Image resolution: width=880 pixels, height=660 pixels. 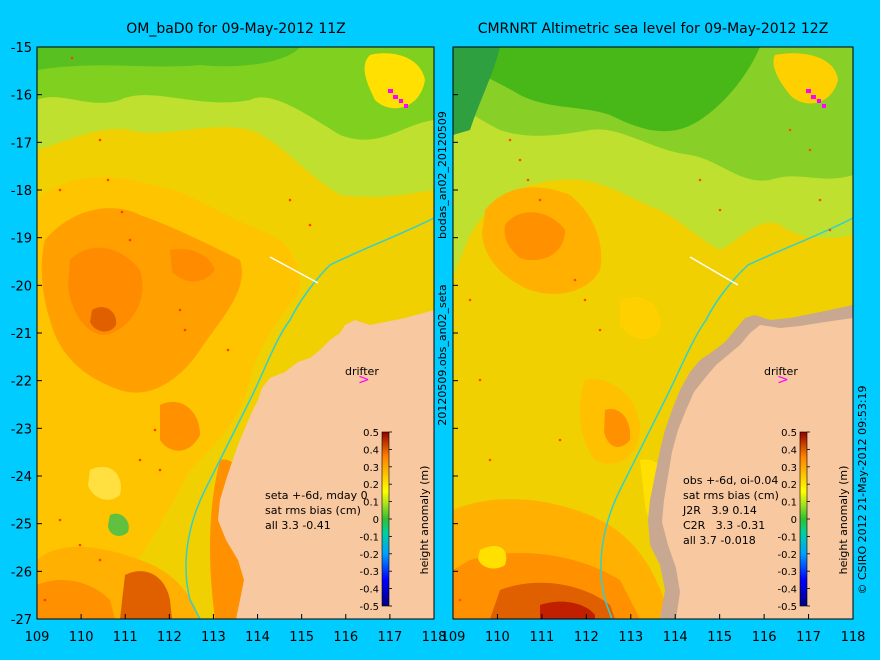 What do you see at coordinates (724, 525) in the screenshot?
I see `right-stats-line-4: C2R 3.3 -0.31` at bounding box center [724, 525].